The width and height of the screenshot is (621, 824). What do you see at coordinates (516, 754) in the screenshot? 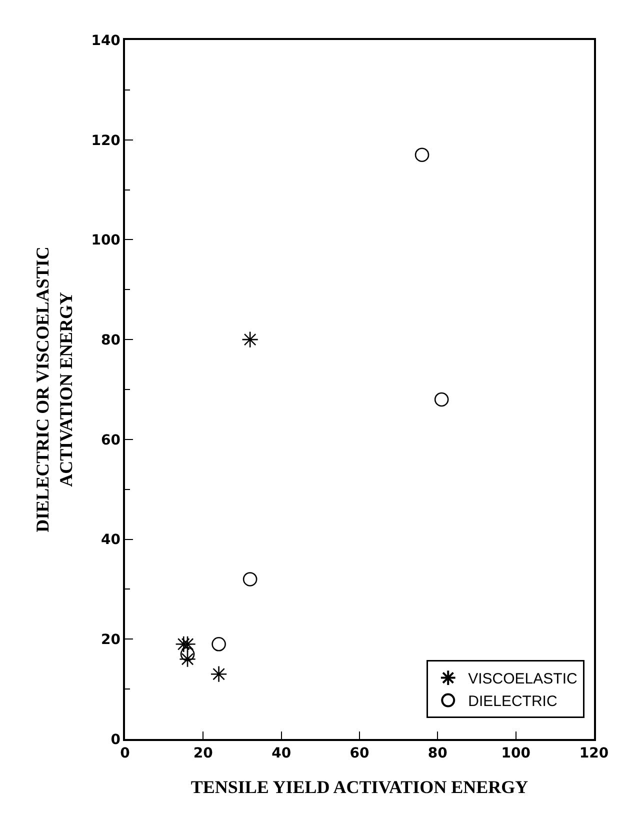
I see `x-tick-label: 100` at bounding box center [516, 754].